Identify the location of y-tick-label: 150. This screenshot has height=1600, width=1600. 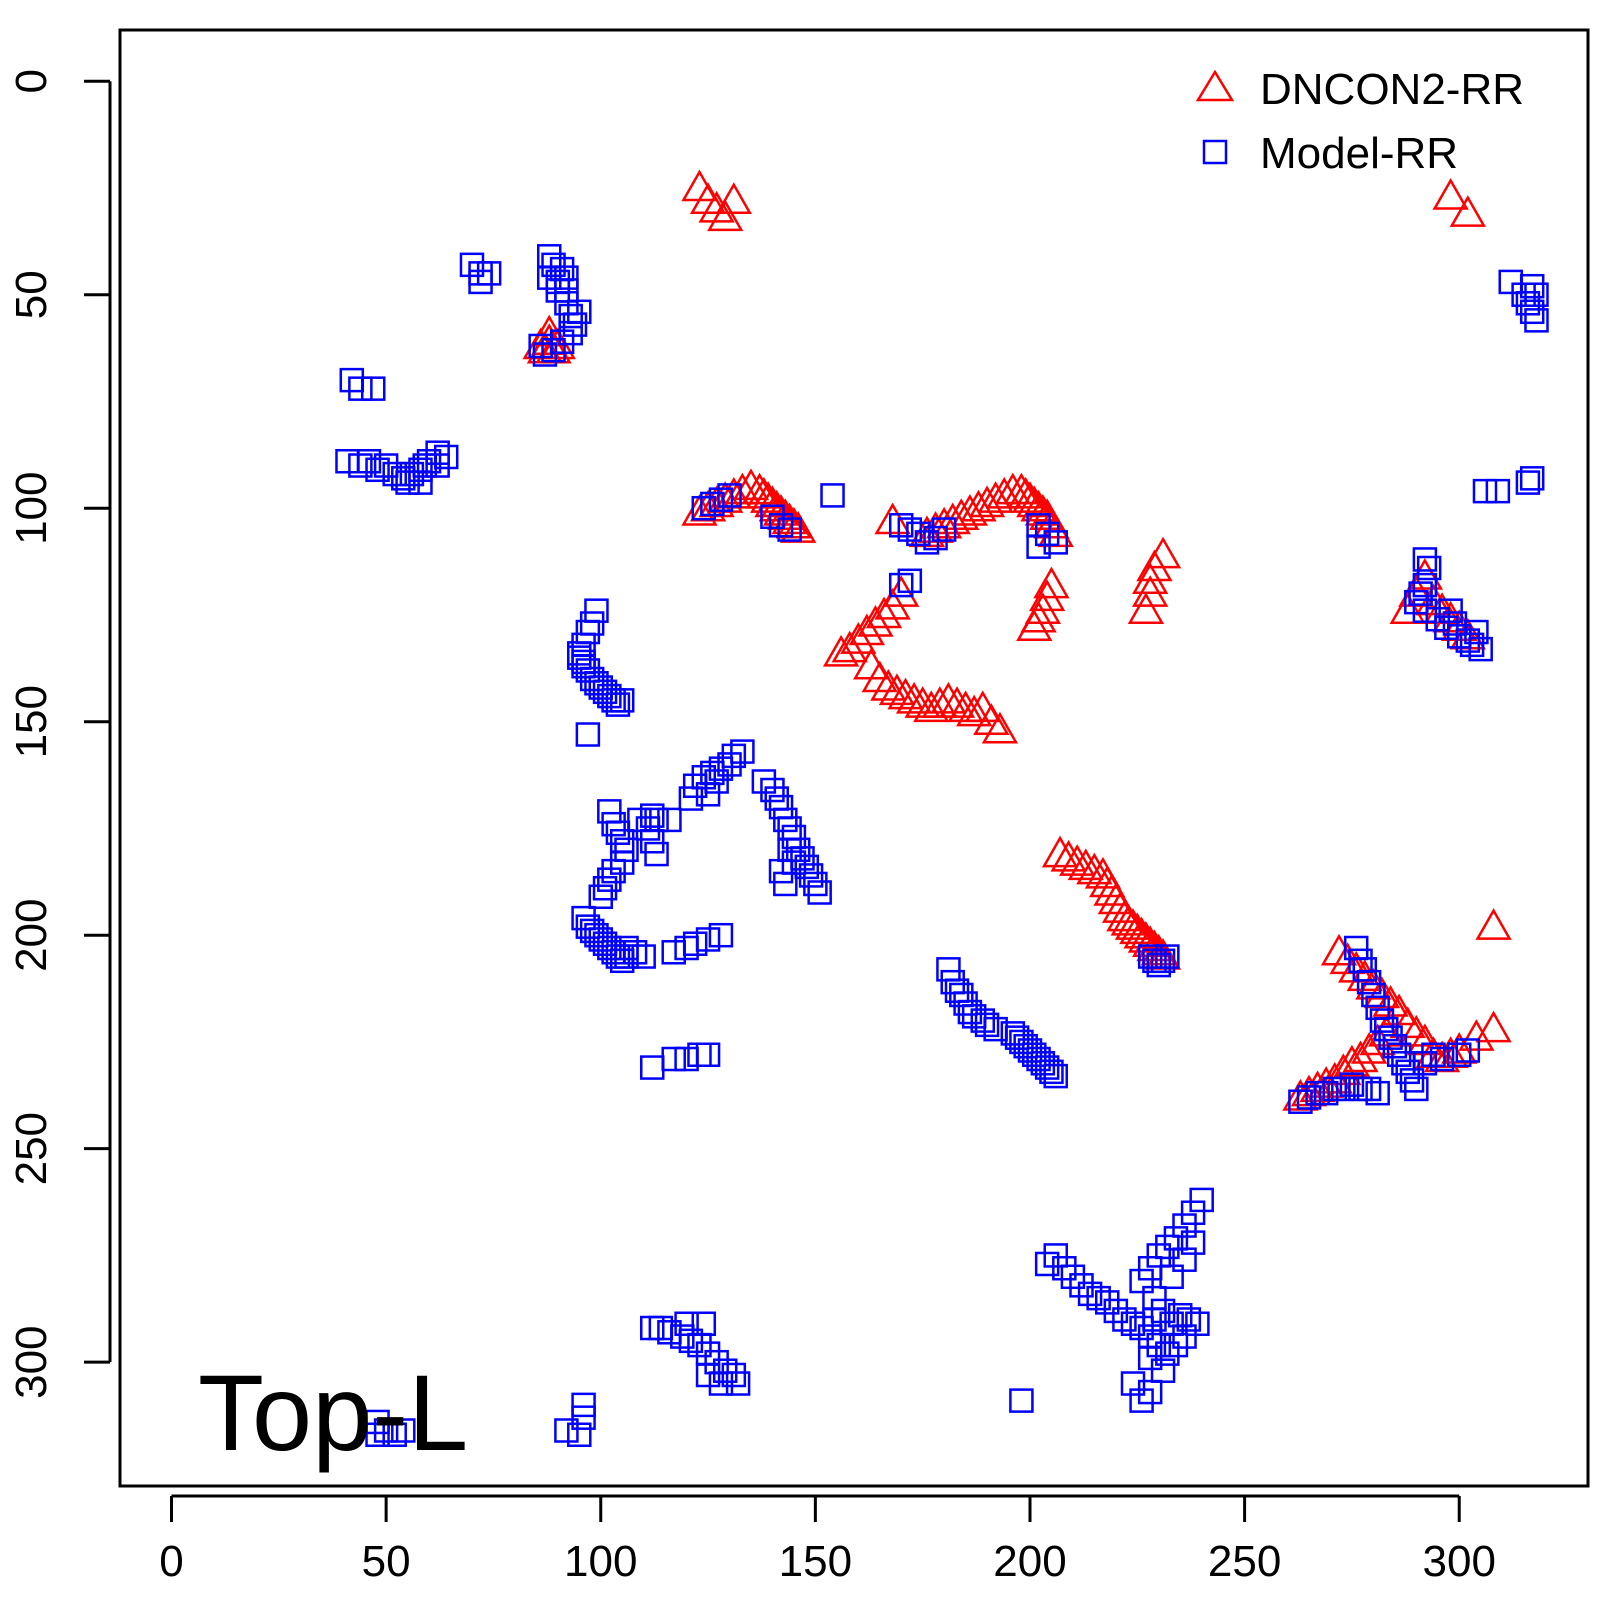
(31, 721).